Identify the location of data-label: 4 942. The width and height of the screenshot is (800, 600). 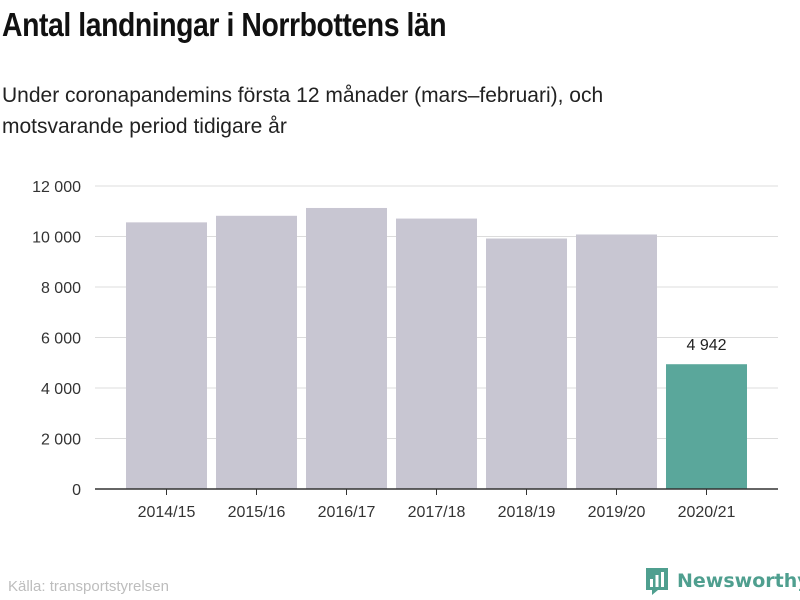
(706, 345).